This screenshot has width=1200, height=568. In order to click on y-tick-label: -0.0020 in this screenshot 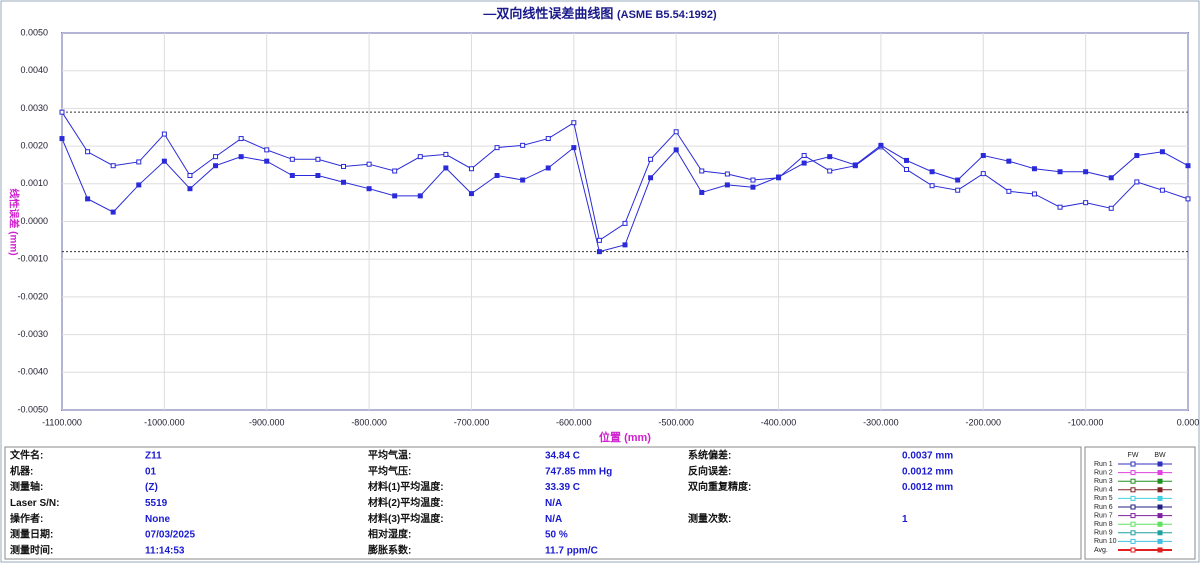, I will do `click(32, 296)`.